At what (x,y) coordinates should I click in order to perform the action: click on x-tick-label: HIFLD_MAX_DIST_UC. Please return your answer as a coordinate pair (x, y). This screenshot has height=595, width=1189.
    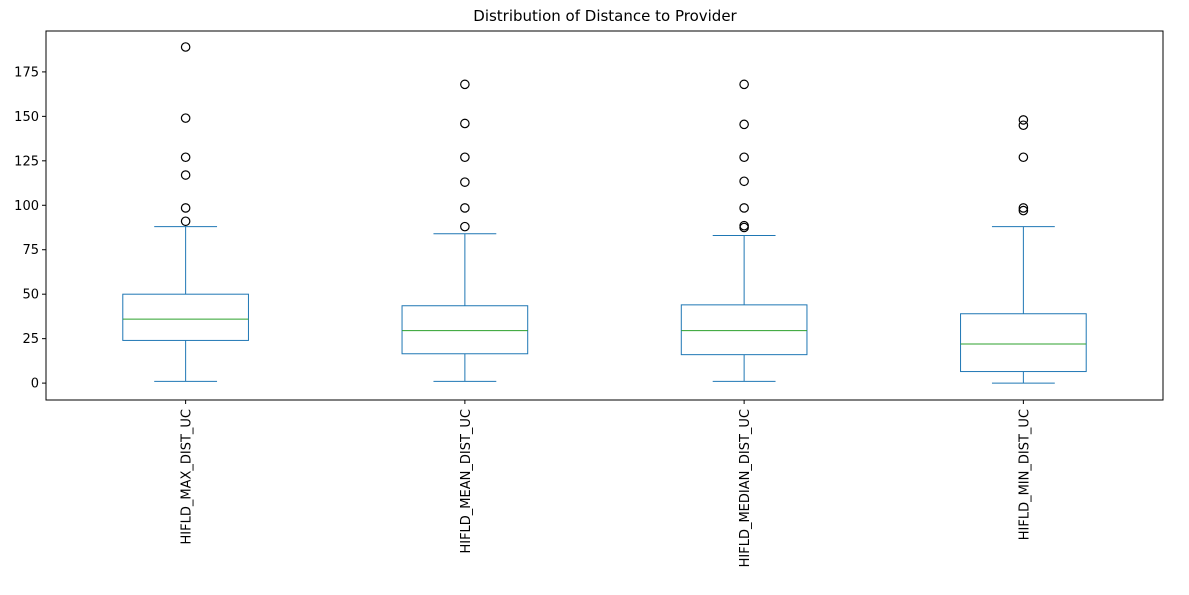
    Looking at the image, I should click on (187, 476).